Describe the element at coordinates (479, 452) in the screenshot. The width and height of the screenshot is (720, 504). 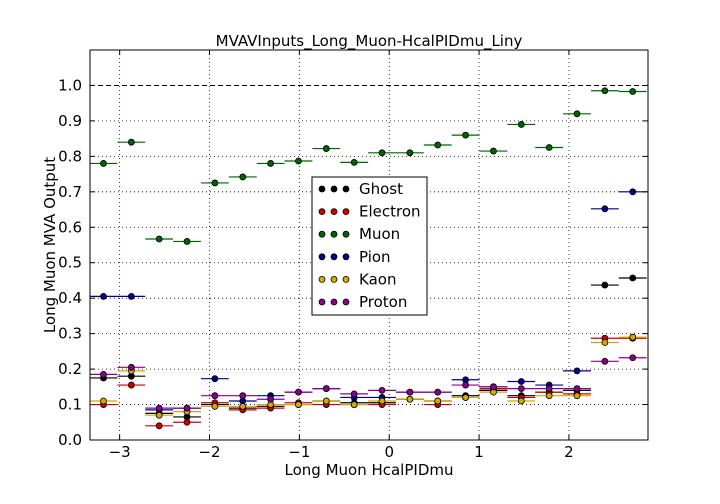
I see `x-tick-label: 1` at that location.